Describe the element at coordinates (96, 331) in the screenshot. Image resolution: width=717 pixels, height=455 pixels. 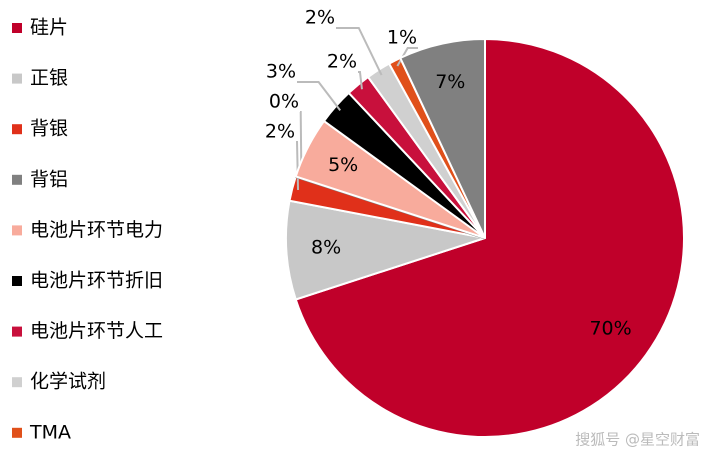
I see `legend-label: 电池片环节人工` at that location.